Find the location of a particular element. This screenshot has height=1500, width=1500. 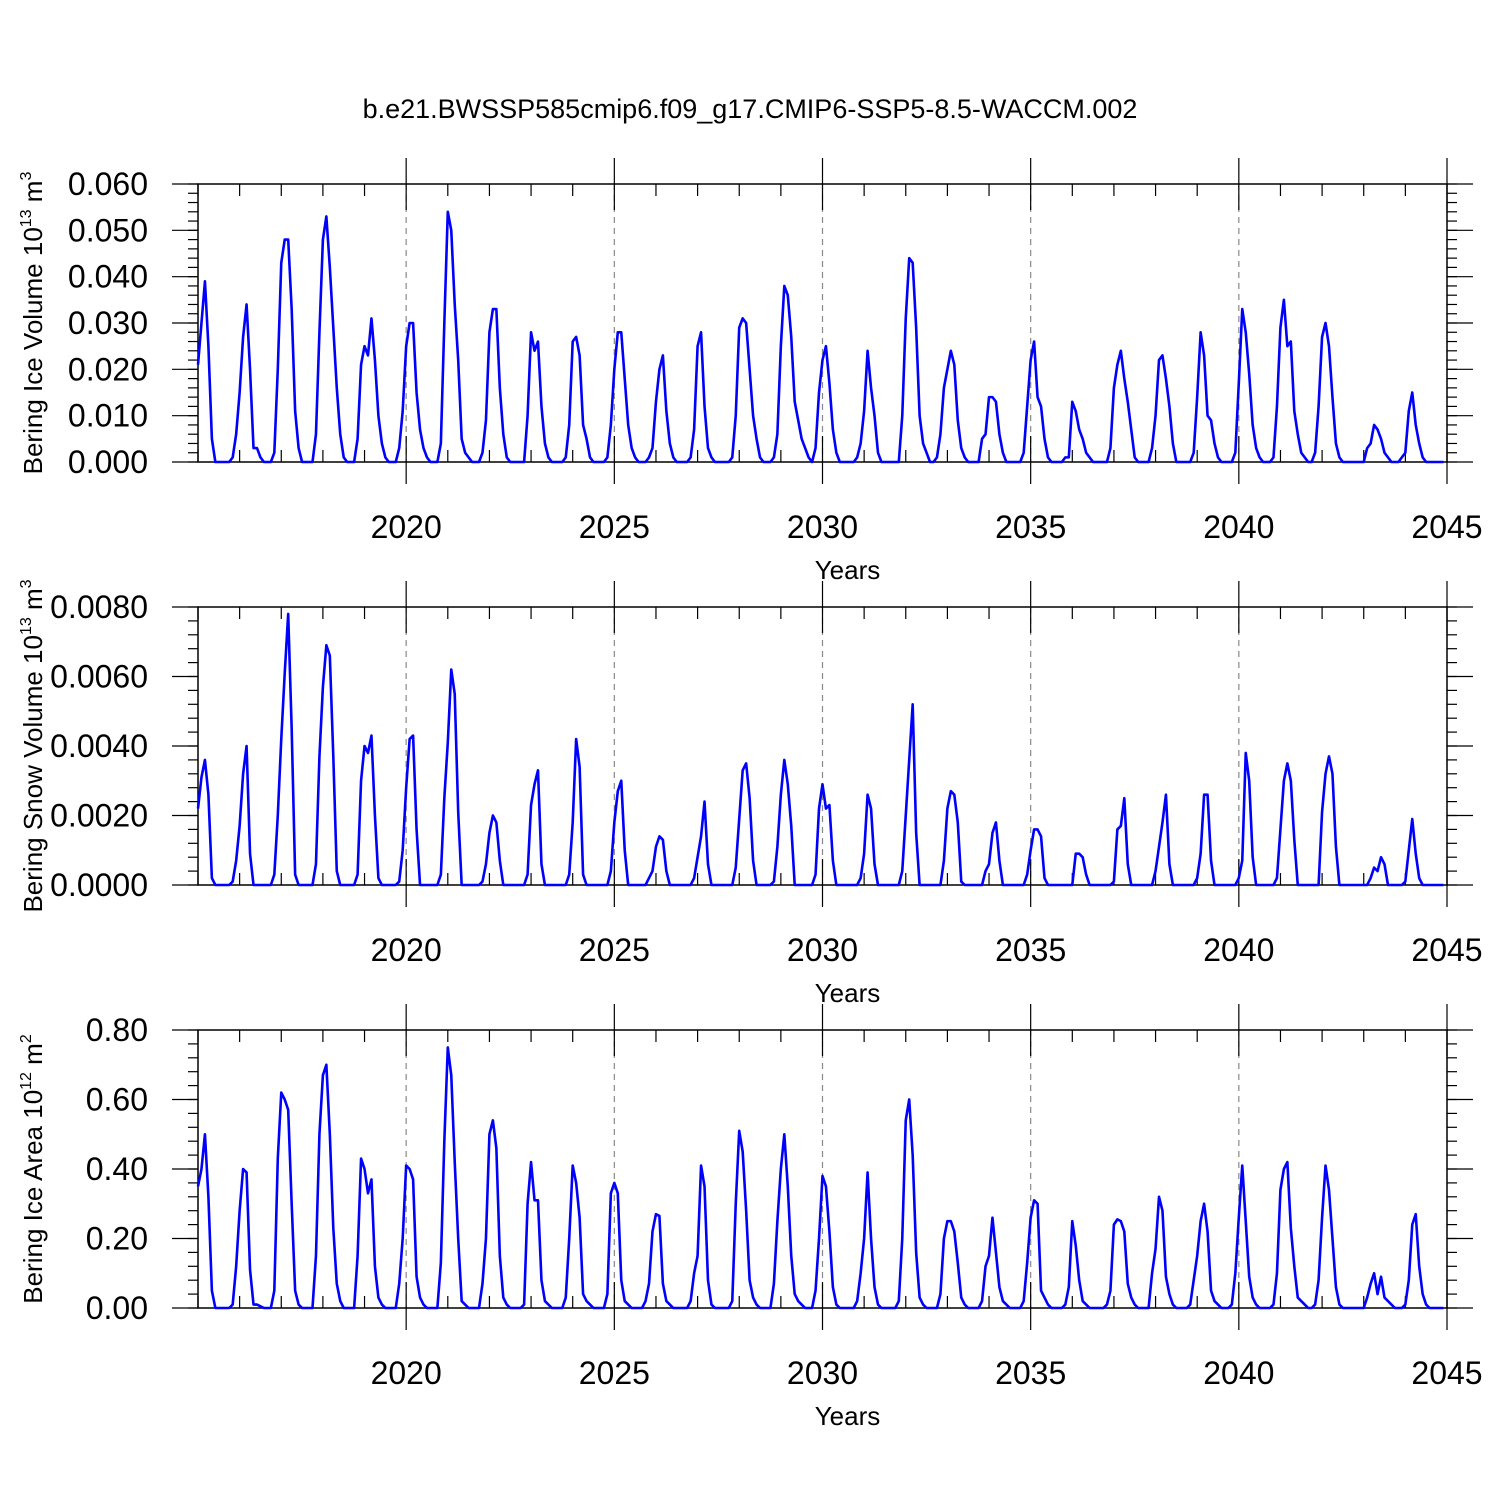

y-tick-label: 0.0000 is located at coordinates (99, 885).